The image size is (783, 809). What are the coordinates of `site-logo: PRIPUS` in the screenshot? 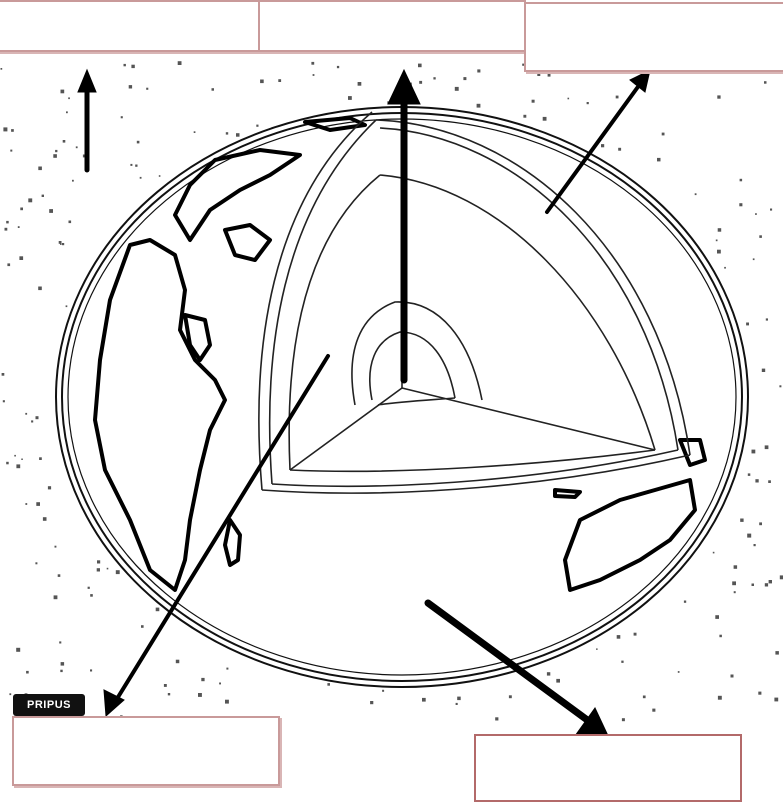 It's located at (49, 705).